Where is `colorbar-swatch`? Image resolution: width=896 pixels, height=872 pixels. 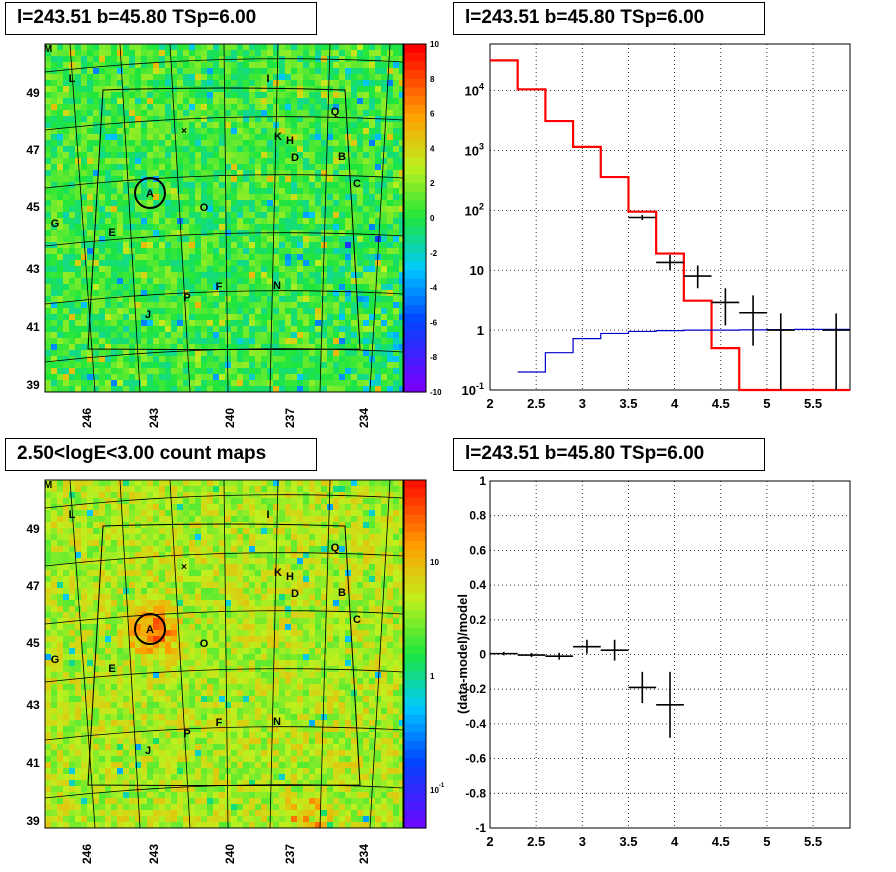
colorbar-swatch is located at coordinates (415, 109).